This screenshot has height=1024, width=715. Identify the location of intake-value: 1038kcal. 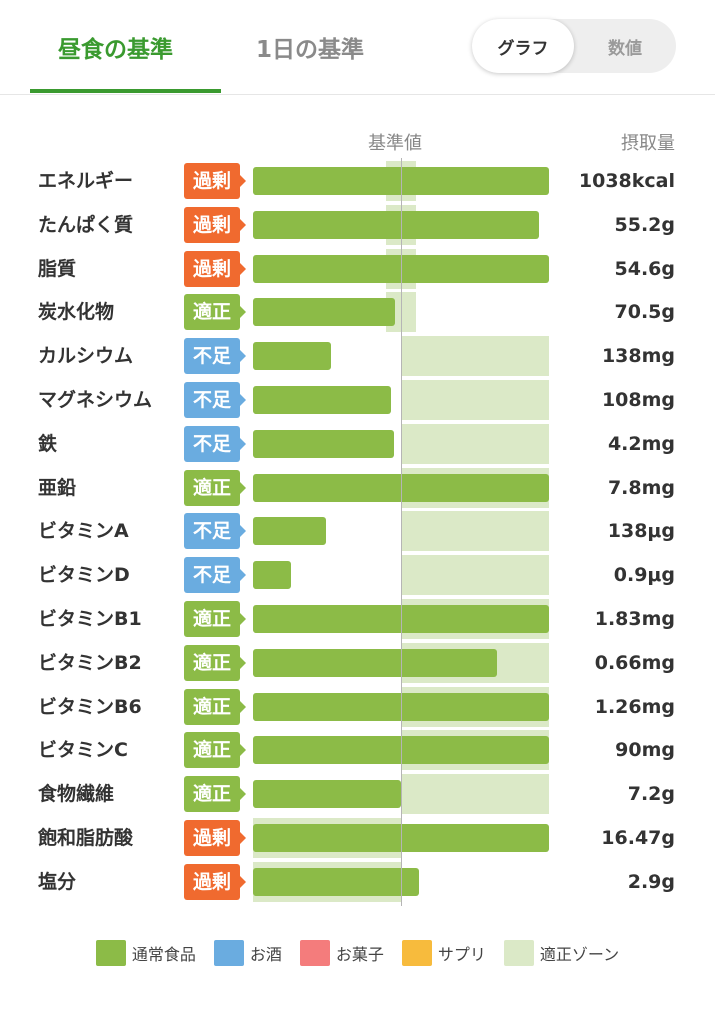
(626, 181).